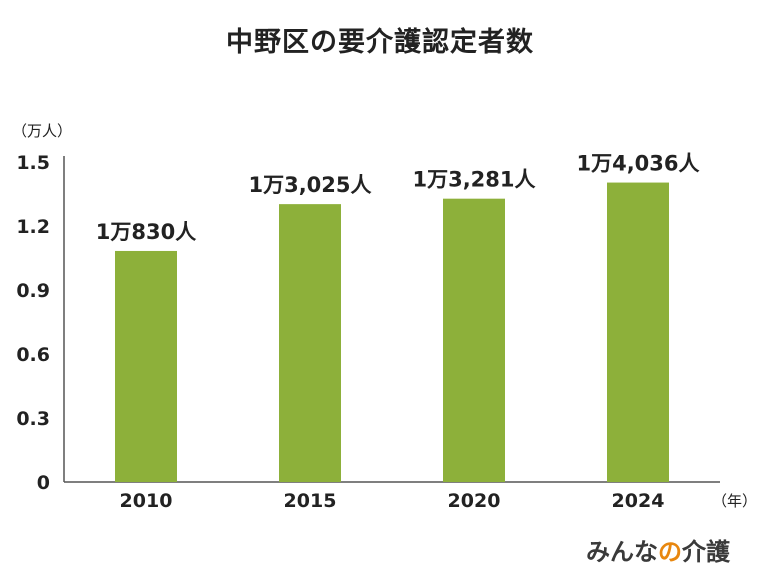  I want to click on y-tick-label: 1.2, so click(33, 227).